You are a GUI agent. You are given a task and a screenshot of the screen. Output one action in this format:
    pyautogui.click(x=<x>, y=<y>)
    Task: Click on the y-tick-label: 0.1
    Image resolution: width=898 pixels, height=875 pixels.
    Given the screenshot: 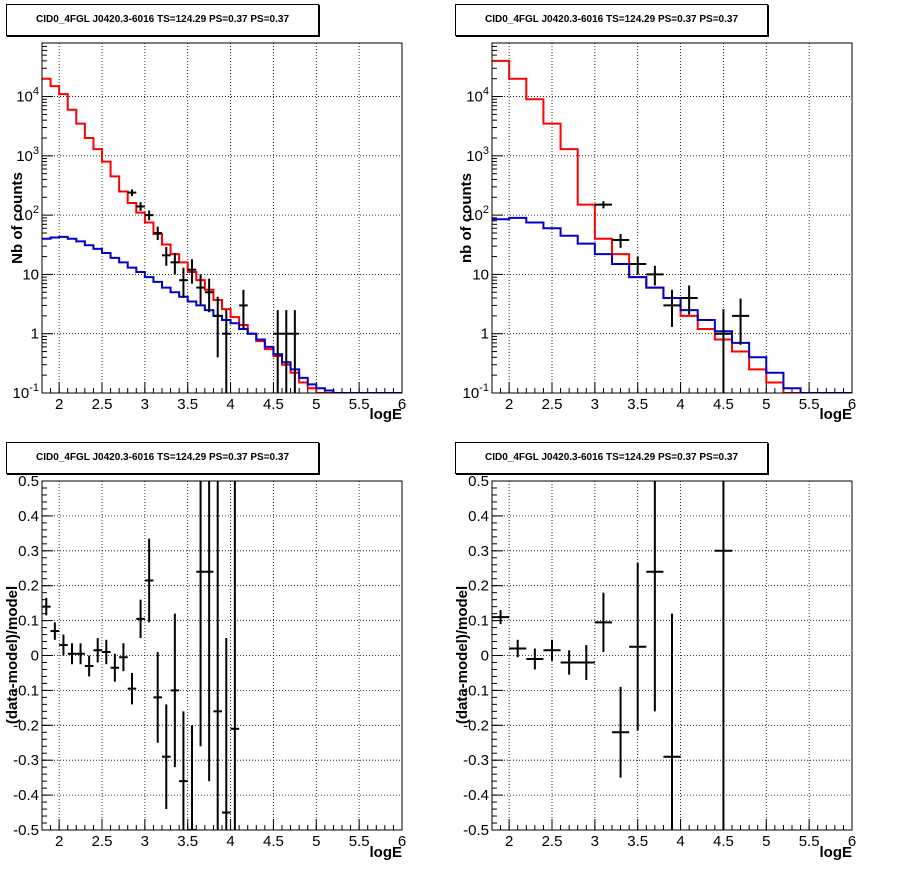 What is the action you would take?
    pyautogui.click(x=28, y=621)
    